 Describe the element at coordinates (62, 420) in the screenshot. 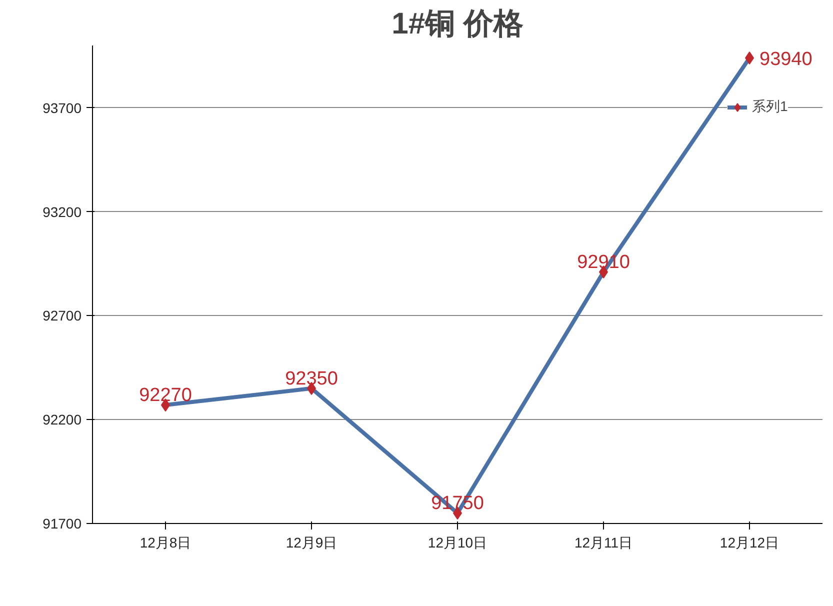

I see `y-tick-label: 92200` at that location.